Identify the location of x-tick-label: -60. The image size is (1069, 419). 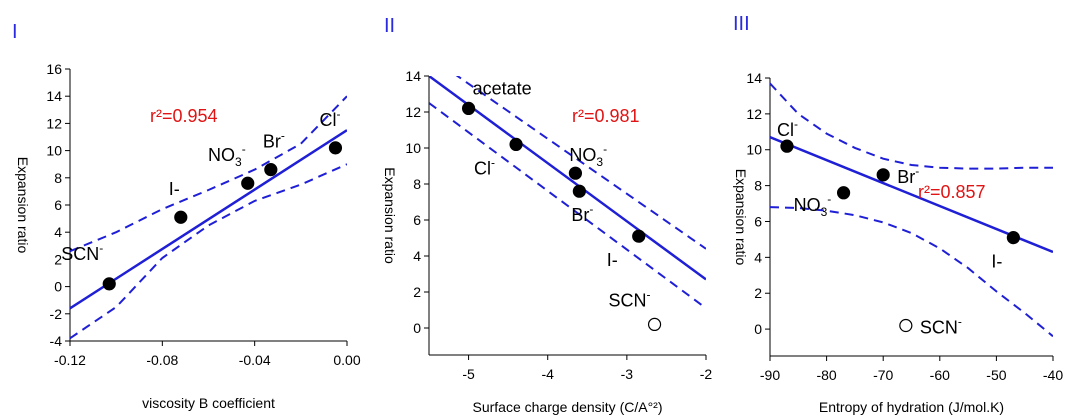
(940, 375).